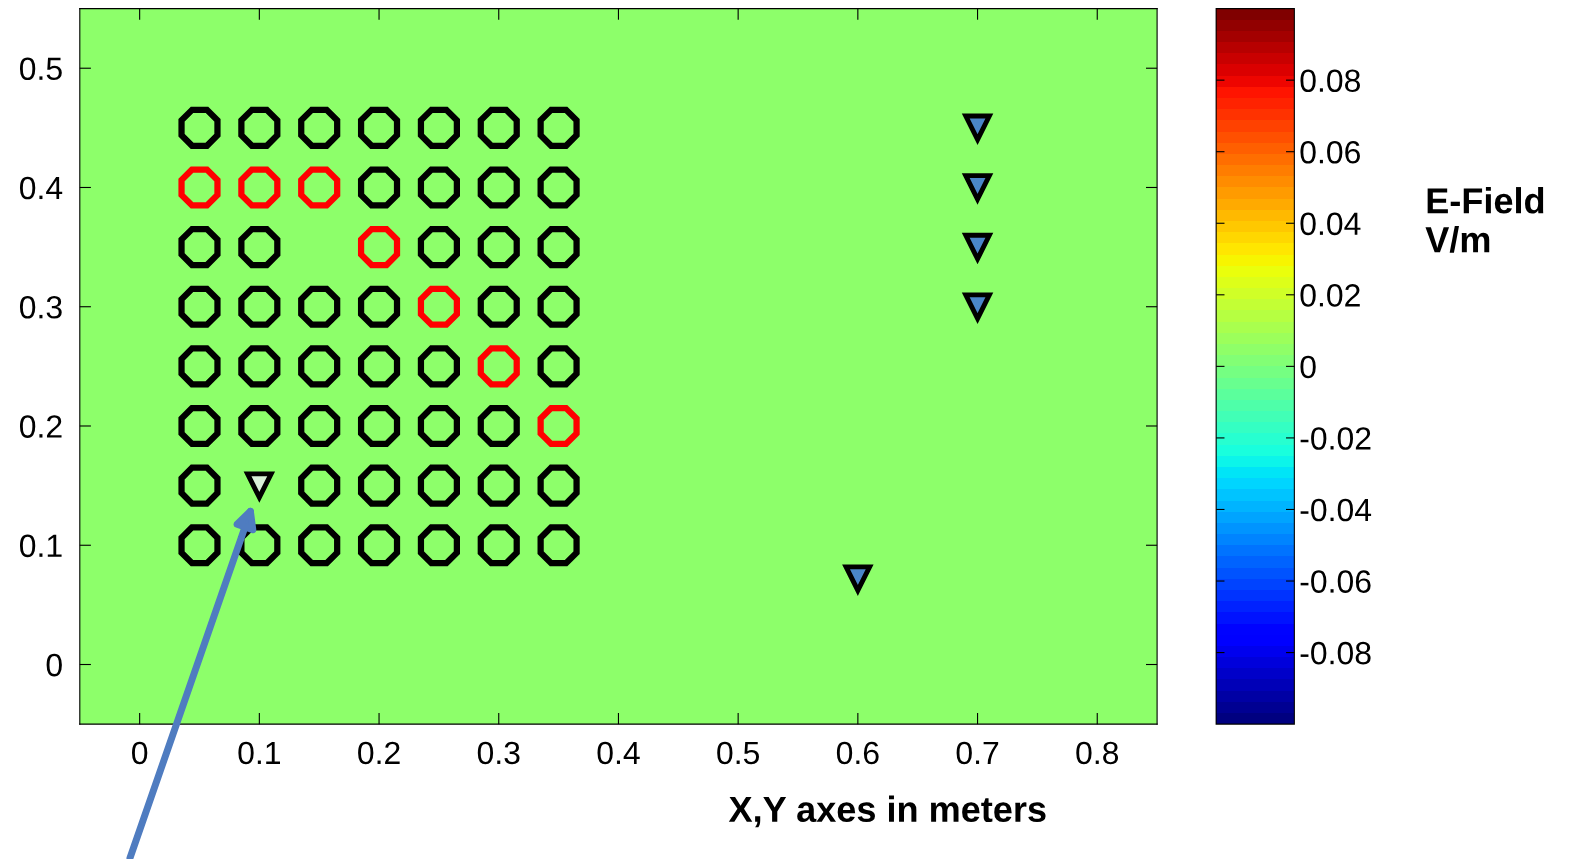  I want to click on x-tick-label: 0.1, so click(259, 753).